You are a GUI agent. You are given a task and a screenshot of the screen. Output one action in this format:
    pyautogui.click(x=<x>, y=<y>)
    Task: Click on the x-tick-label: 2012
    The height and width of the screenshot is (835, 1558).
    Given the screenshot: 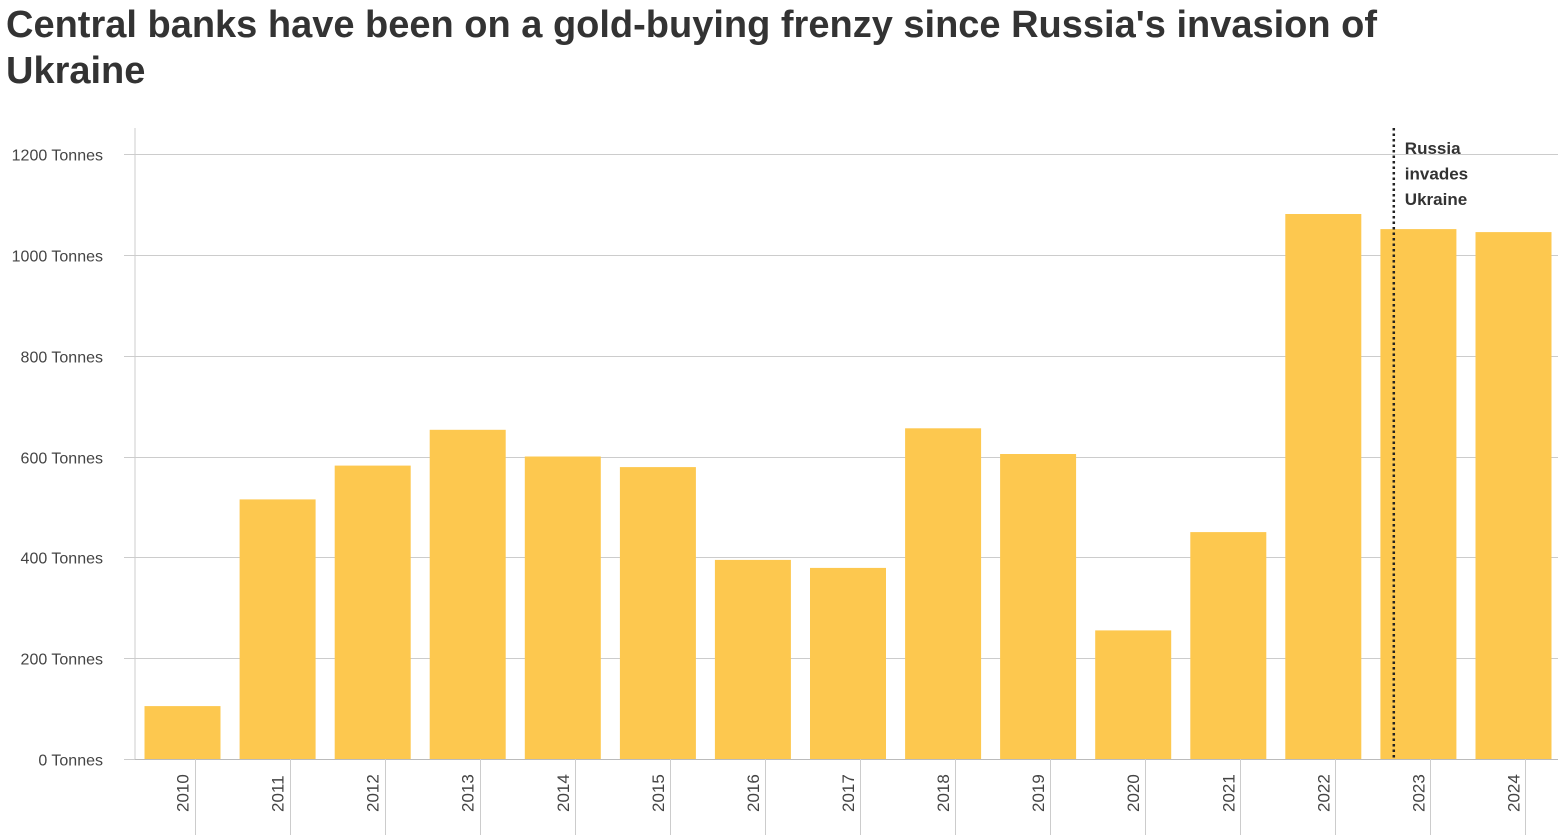 What is the action you would take?
    pyautogui.click(x=373, y=793)
    